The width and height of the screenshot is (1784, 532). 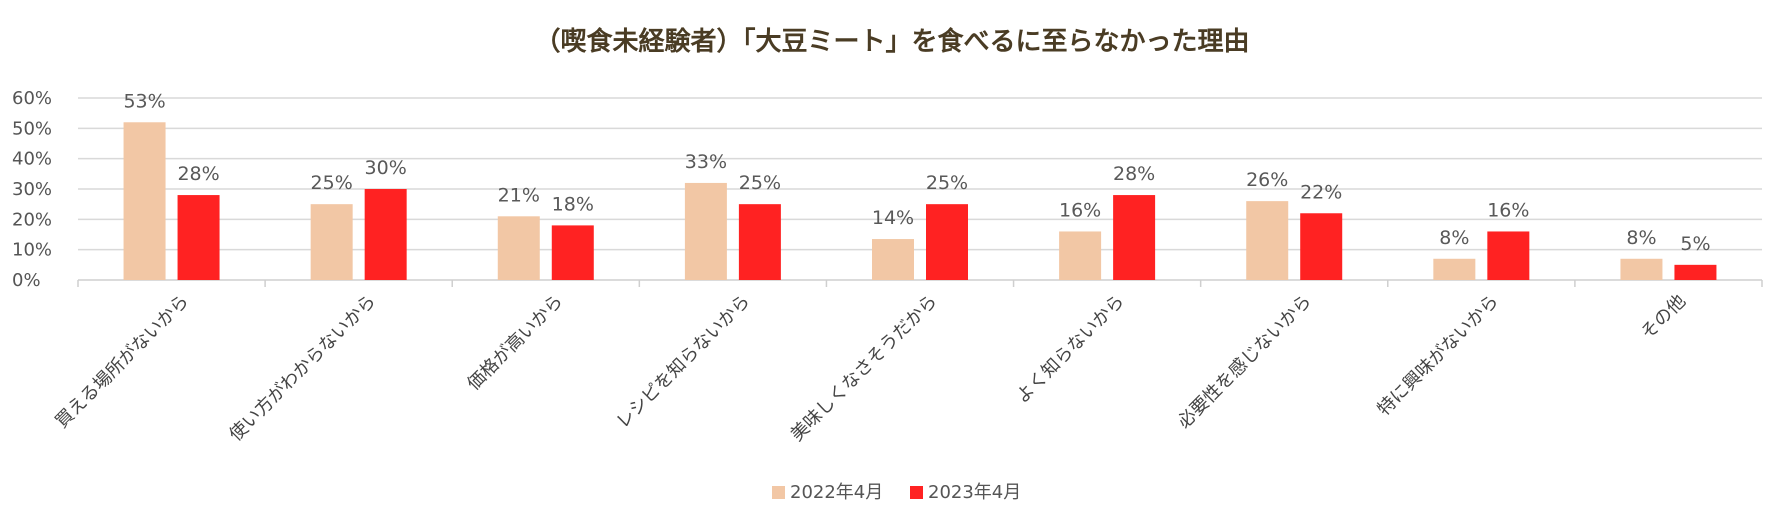 I want to click on category-label: 特に興味がないから, so click(x=1437, y=355).